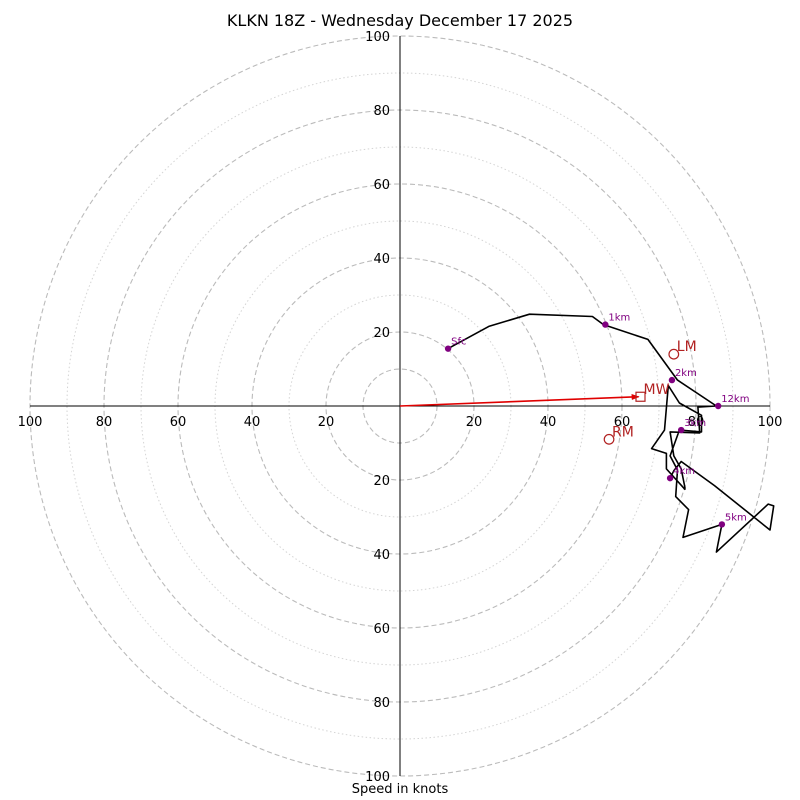 Image resolution: width=800 pixels, height=800 pixels. I want to click on storm-motion-markers: LM MW RM, so click(650, 392).